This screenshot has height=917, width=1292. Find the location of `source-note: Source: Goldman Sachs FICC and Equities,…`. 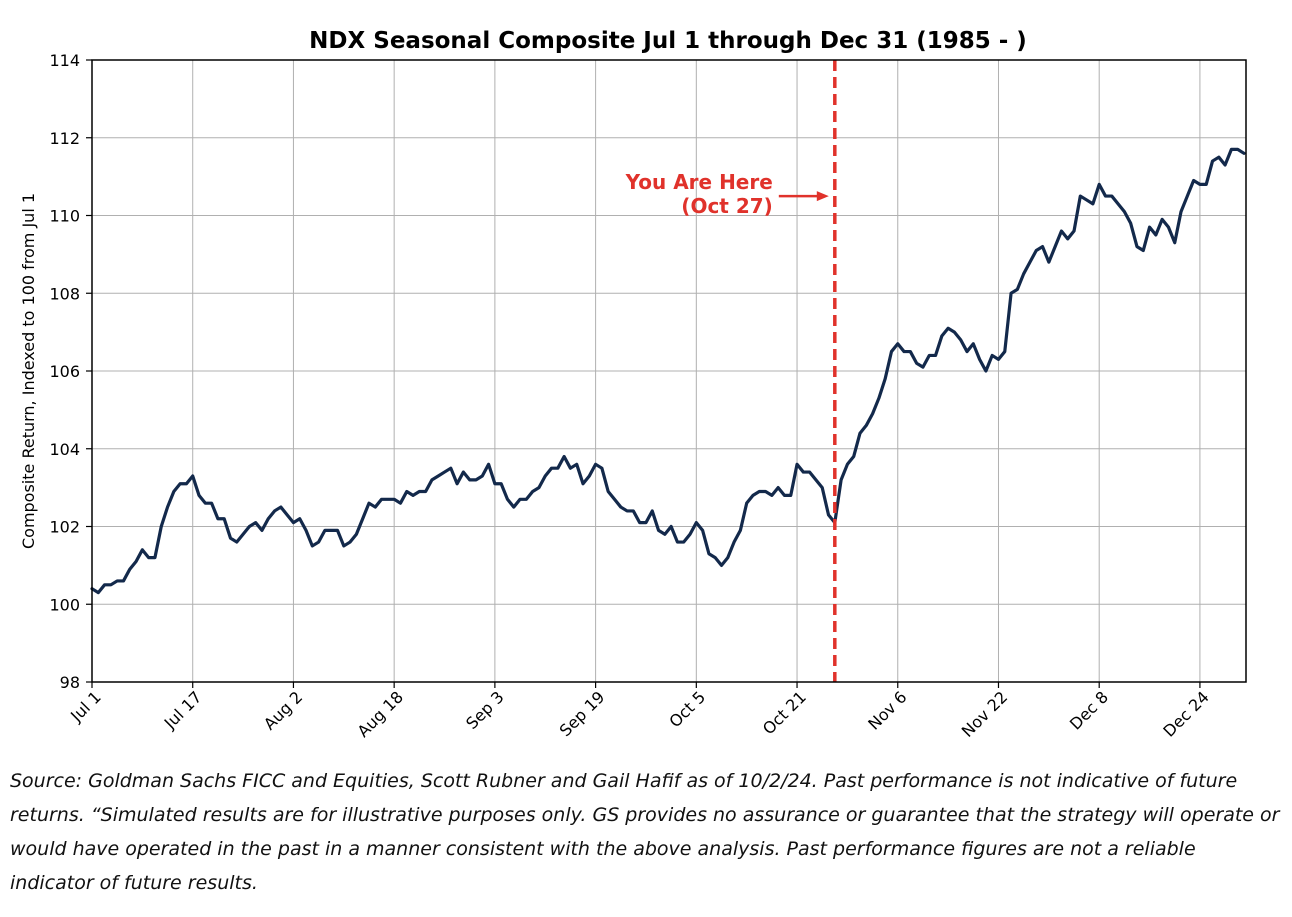

source-note: Source: Goldman Sachs FICC and Equities,… is located at coordinates (645, 832).